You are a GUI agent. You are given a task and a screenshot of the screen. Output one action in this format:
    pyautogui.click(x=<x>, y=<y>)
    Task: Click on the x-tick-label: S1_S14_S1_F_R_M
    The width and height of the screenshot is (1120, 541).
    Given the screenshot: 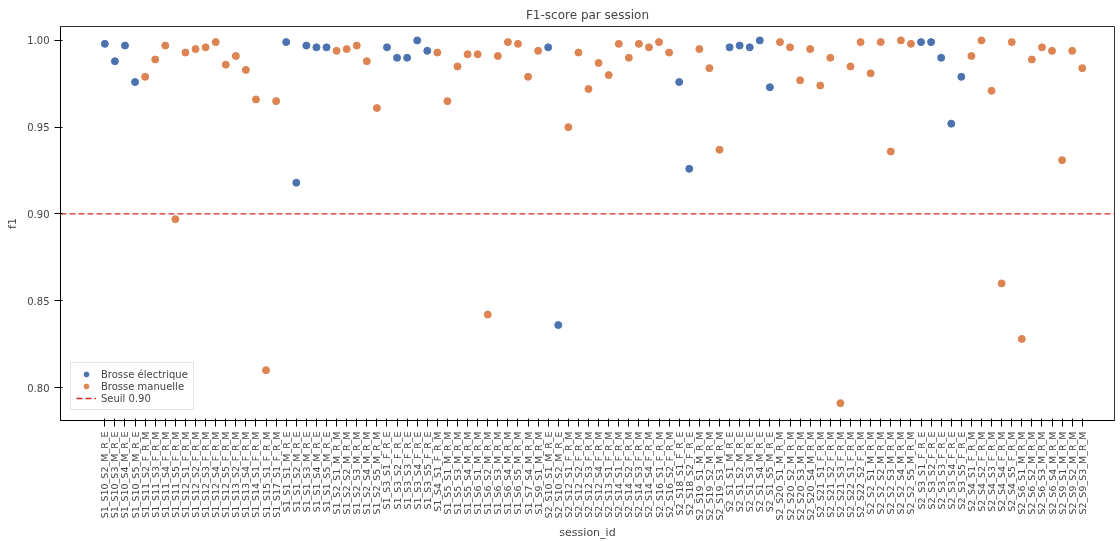 What is the action you would take?
    pyautogui.click(x=256, y=474)
    